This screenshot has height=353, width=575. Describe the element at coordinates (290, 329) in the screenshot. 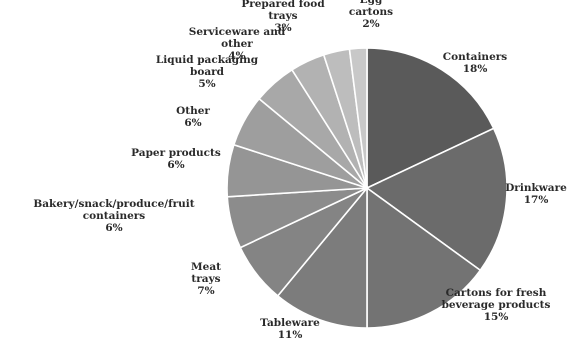

I see `slice-label: Tableware 11%` at that location.